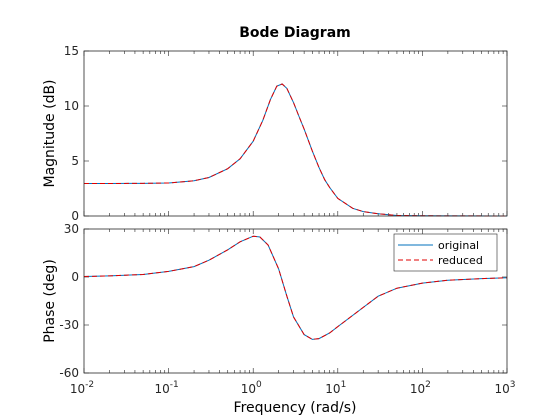 Image resolution: width=560 pixels, height=420 pixels. I want to click on x-tick-label: 10⁻¹, so click(166, 388).